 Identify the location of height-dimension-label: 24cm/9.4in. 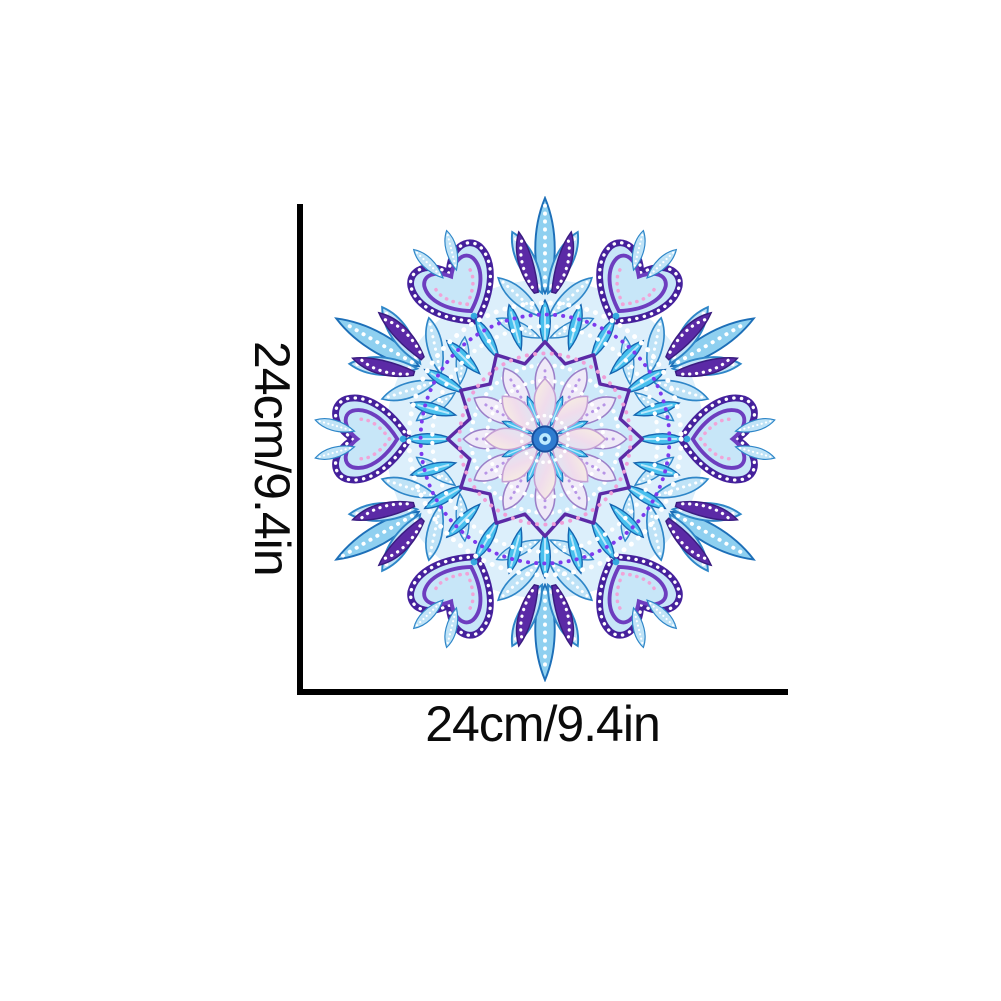
(272, 458).